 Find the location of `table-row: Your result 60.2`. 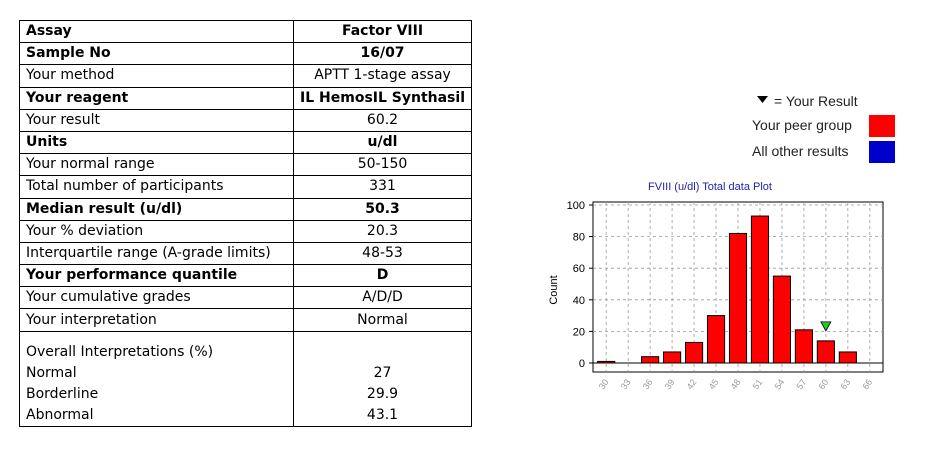

table-row: Your result 60.2 is located at coordinates (245, 120).